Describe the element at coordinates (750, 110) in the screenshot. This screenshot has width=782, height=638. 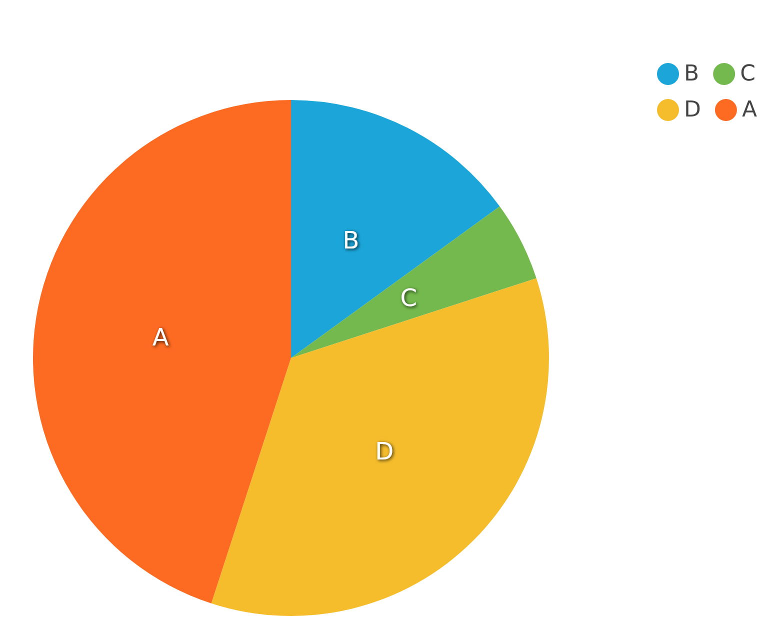
I see `legend-label: A` at that location.